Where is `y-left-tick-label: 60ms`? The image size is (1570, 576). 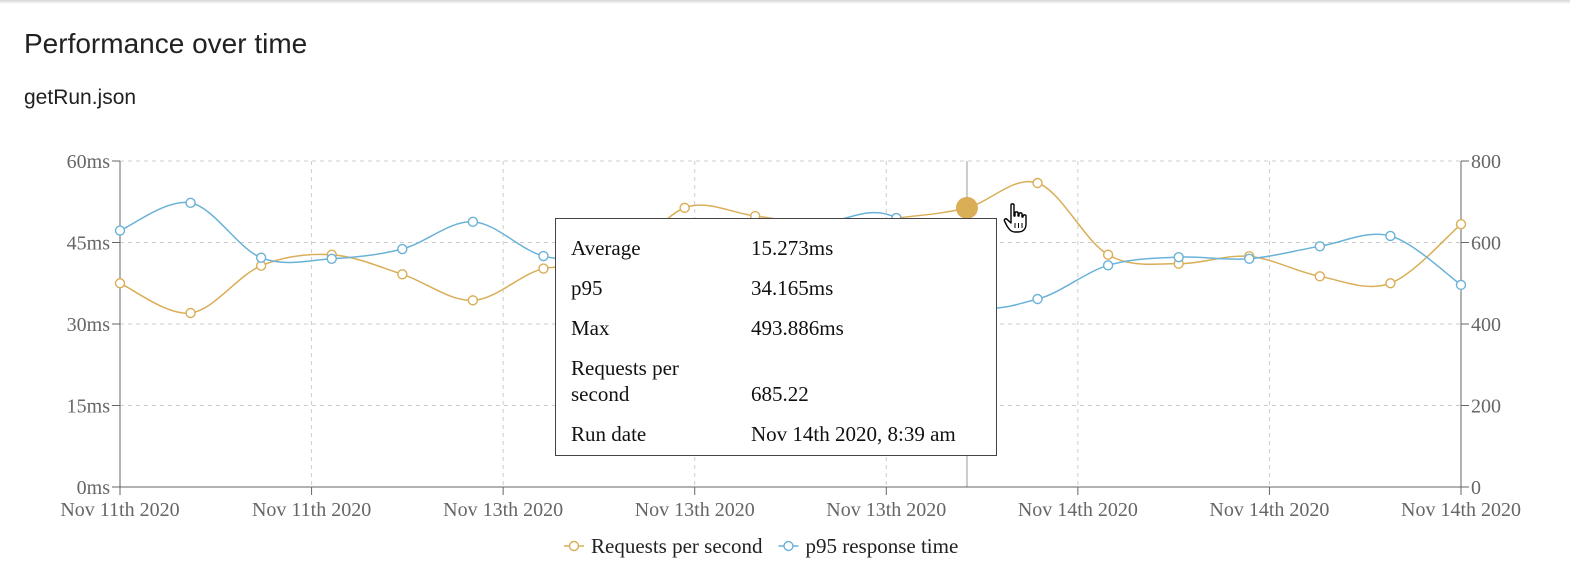 y-left-tick-label: 60ms is located at coordinates (89, 162).